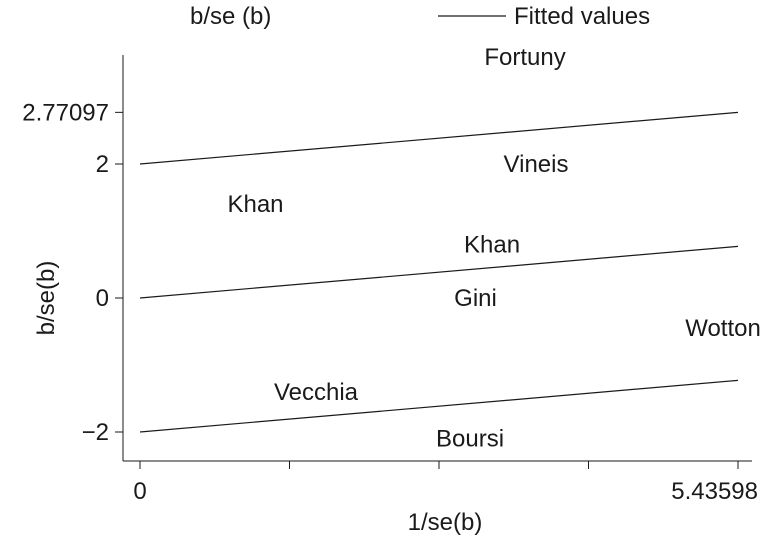 This screenshot has height=544, width=761. What do you see at coordinates (475, 298) in the screenshot?
I see `point-label: Gini` at bounding box center [475, 298].